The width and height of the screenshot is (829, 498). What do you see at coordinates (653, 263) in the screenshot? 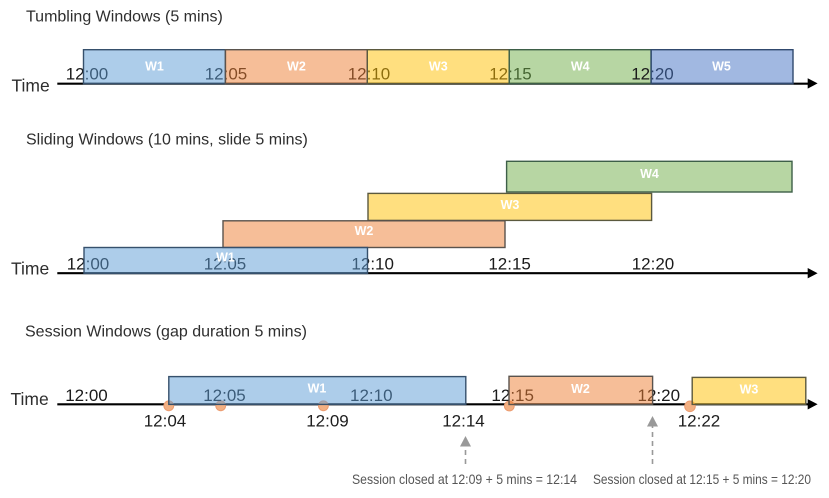
I see `svg-text: 12:20` at bounding box center [653, 263].